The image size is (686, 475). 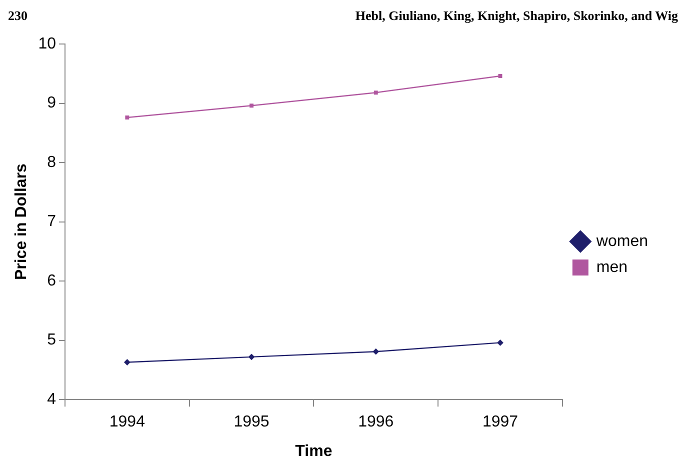 I want to click on x-tick-label: 1994, so click(x=127, y=422).